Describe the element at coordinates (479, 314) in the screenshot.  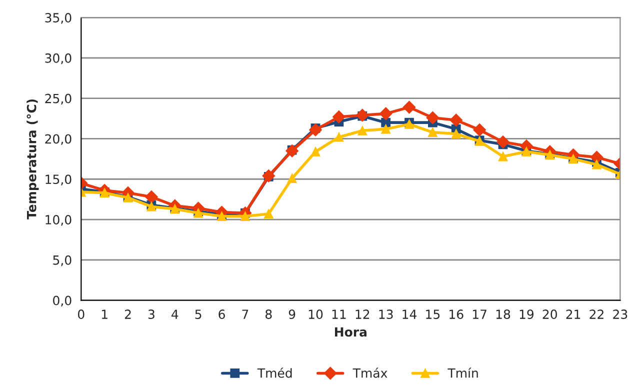
I see `x-tick-label: 17` at that location.